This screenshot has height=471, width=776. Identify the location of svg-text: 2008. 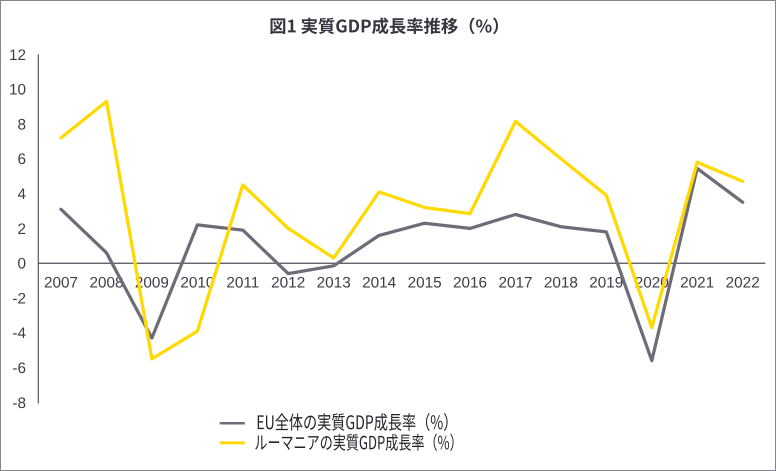
(106, 282).